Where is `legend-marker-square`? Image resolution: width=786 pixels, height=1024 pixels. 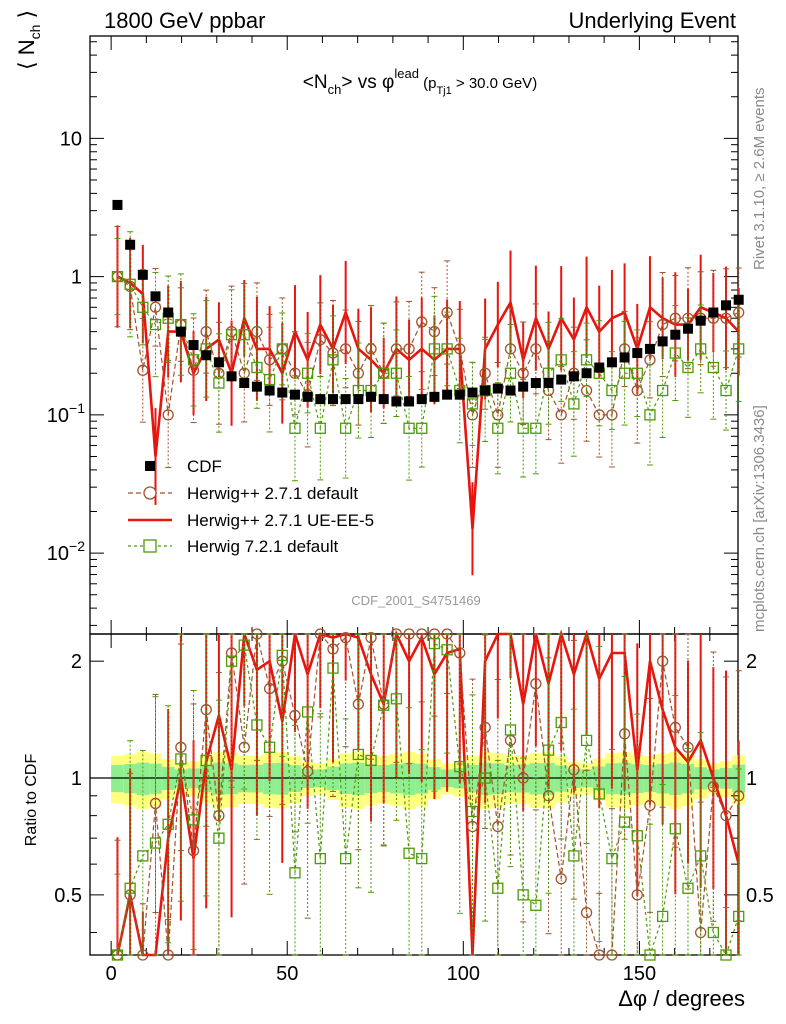 legend-marker-square is located at coordinates (150, 546).